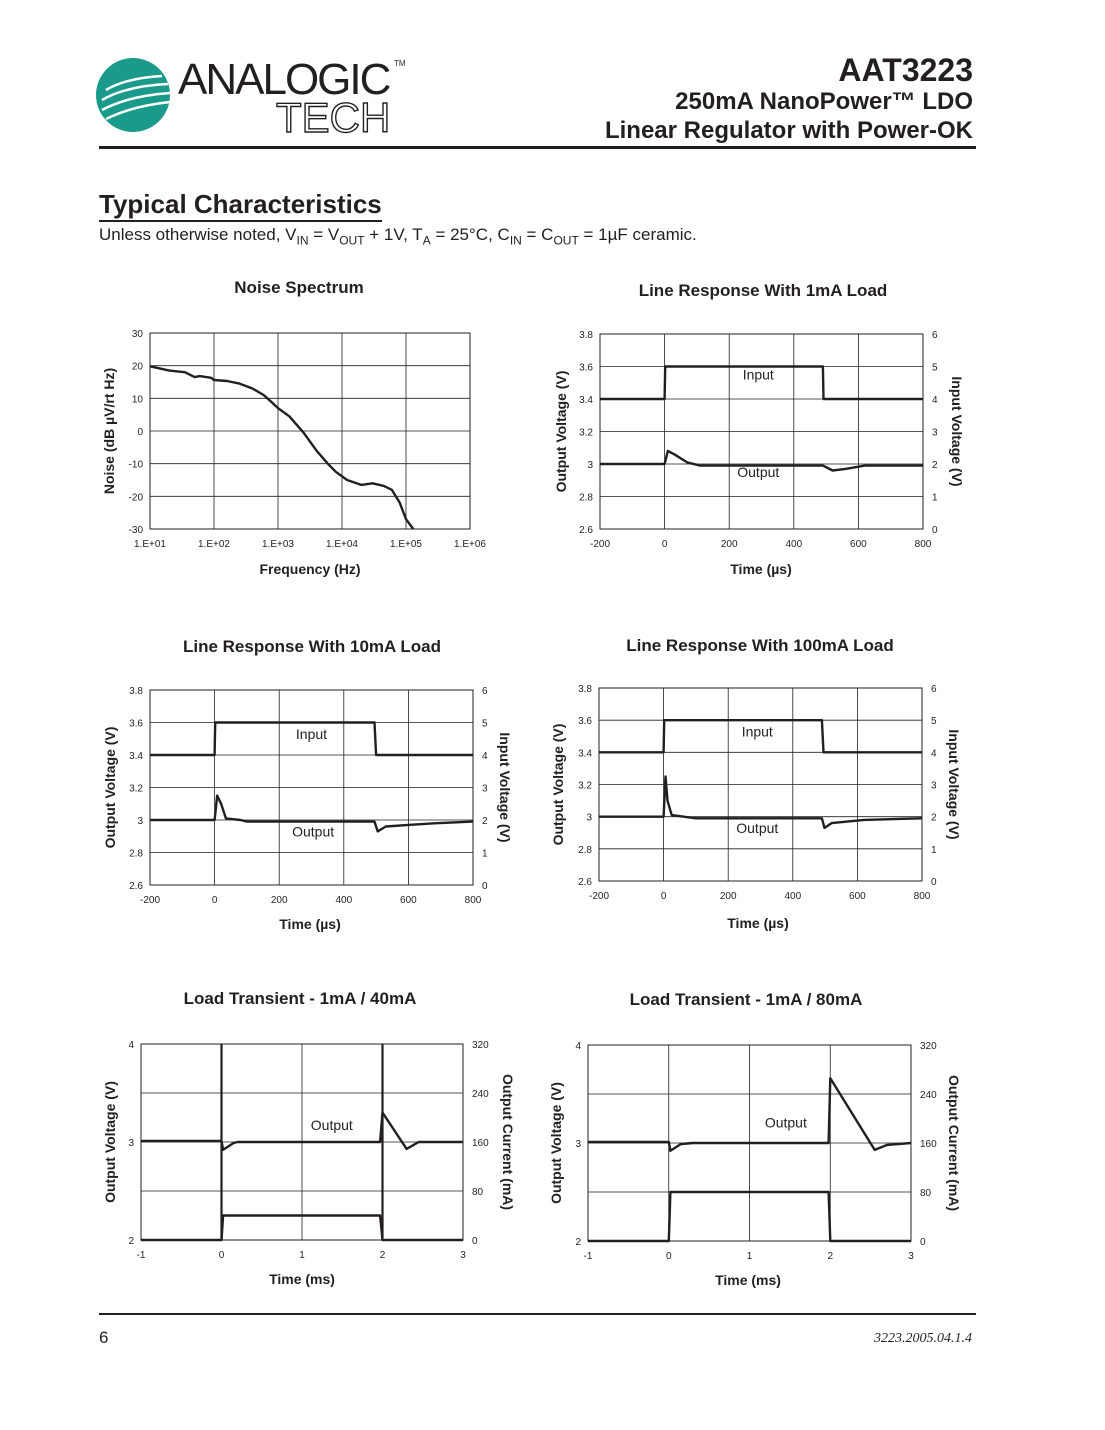  Describe the element at coordinates (470, 544) in the screenshot. I see `x-tick-label: 1.E+06` at that location.